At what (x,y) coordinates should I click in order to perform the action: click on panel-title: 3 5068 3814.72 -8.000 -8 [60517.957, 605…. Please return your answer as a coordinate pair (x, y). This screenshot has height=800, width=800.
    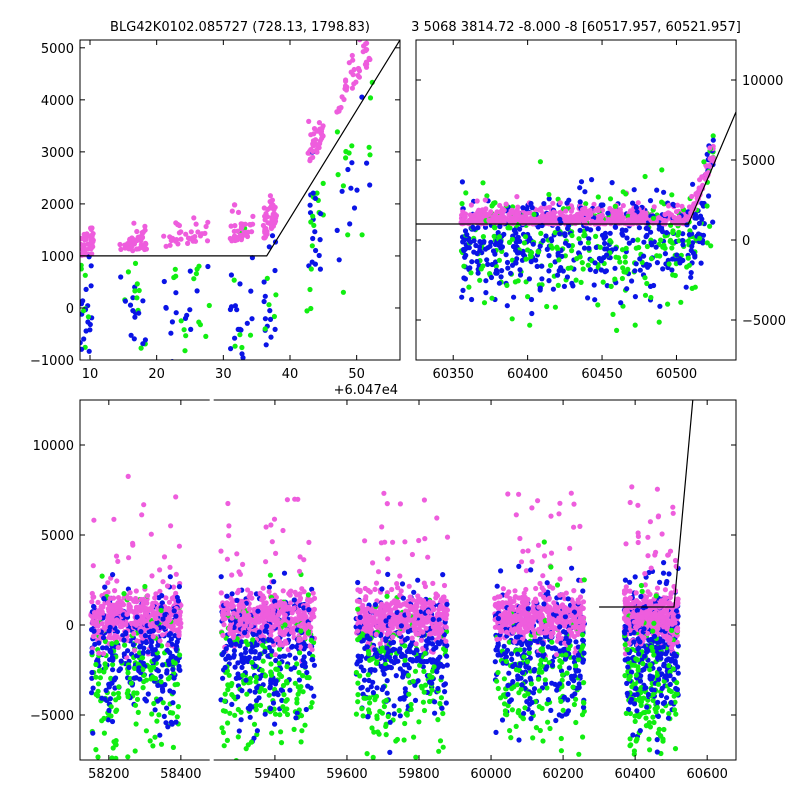
    Looking at the image, I should click on (576, 27).